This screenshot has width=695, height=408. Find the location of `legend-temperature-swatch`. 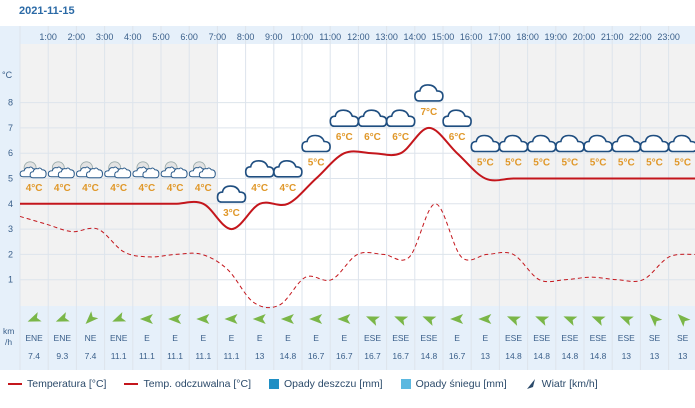

legend-temperature-swatch is located at coordinates (15, 384).